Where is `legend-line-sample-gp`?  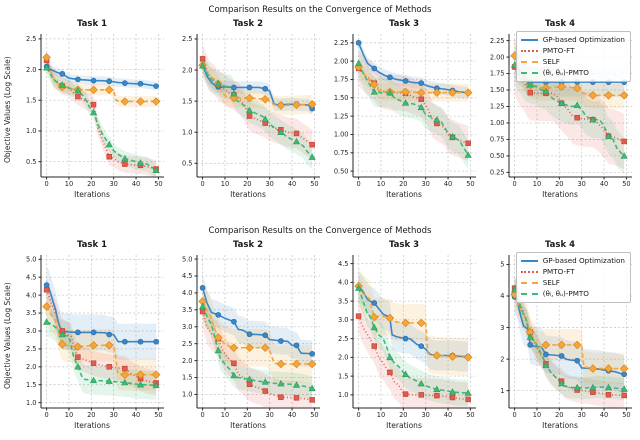 legend-line-sample-gp is located at coordinates (529, 260).